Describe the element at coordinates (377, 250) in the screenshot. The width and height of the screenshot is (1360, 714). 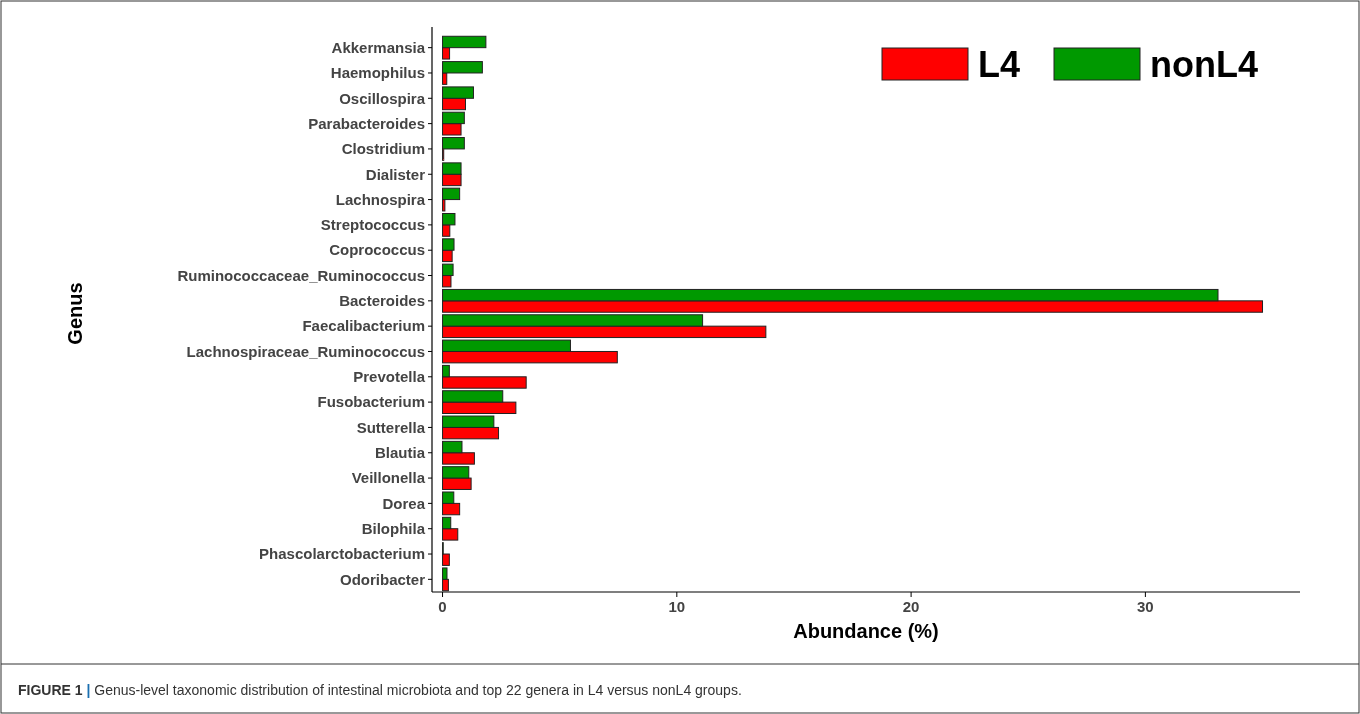
I see `y-tick-label: Coprococcus` at that location.